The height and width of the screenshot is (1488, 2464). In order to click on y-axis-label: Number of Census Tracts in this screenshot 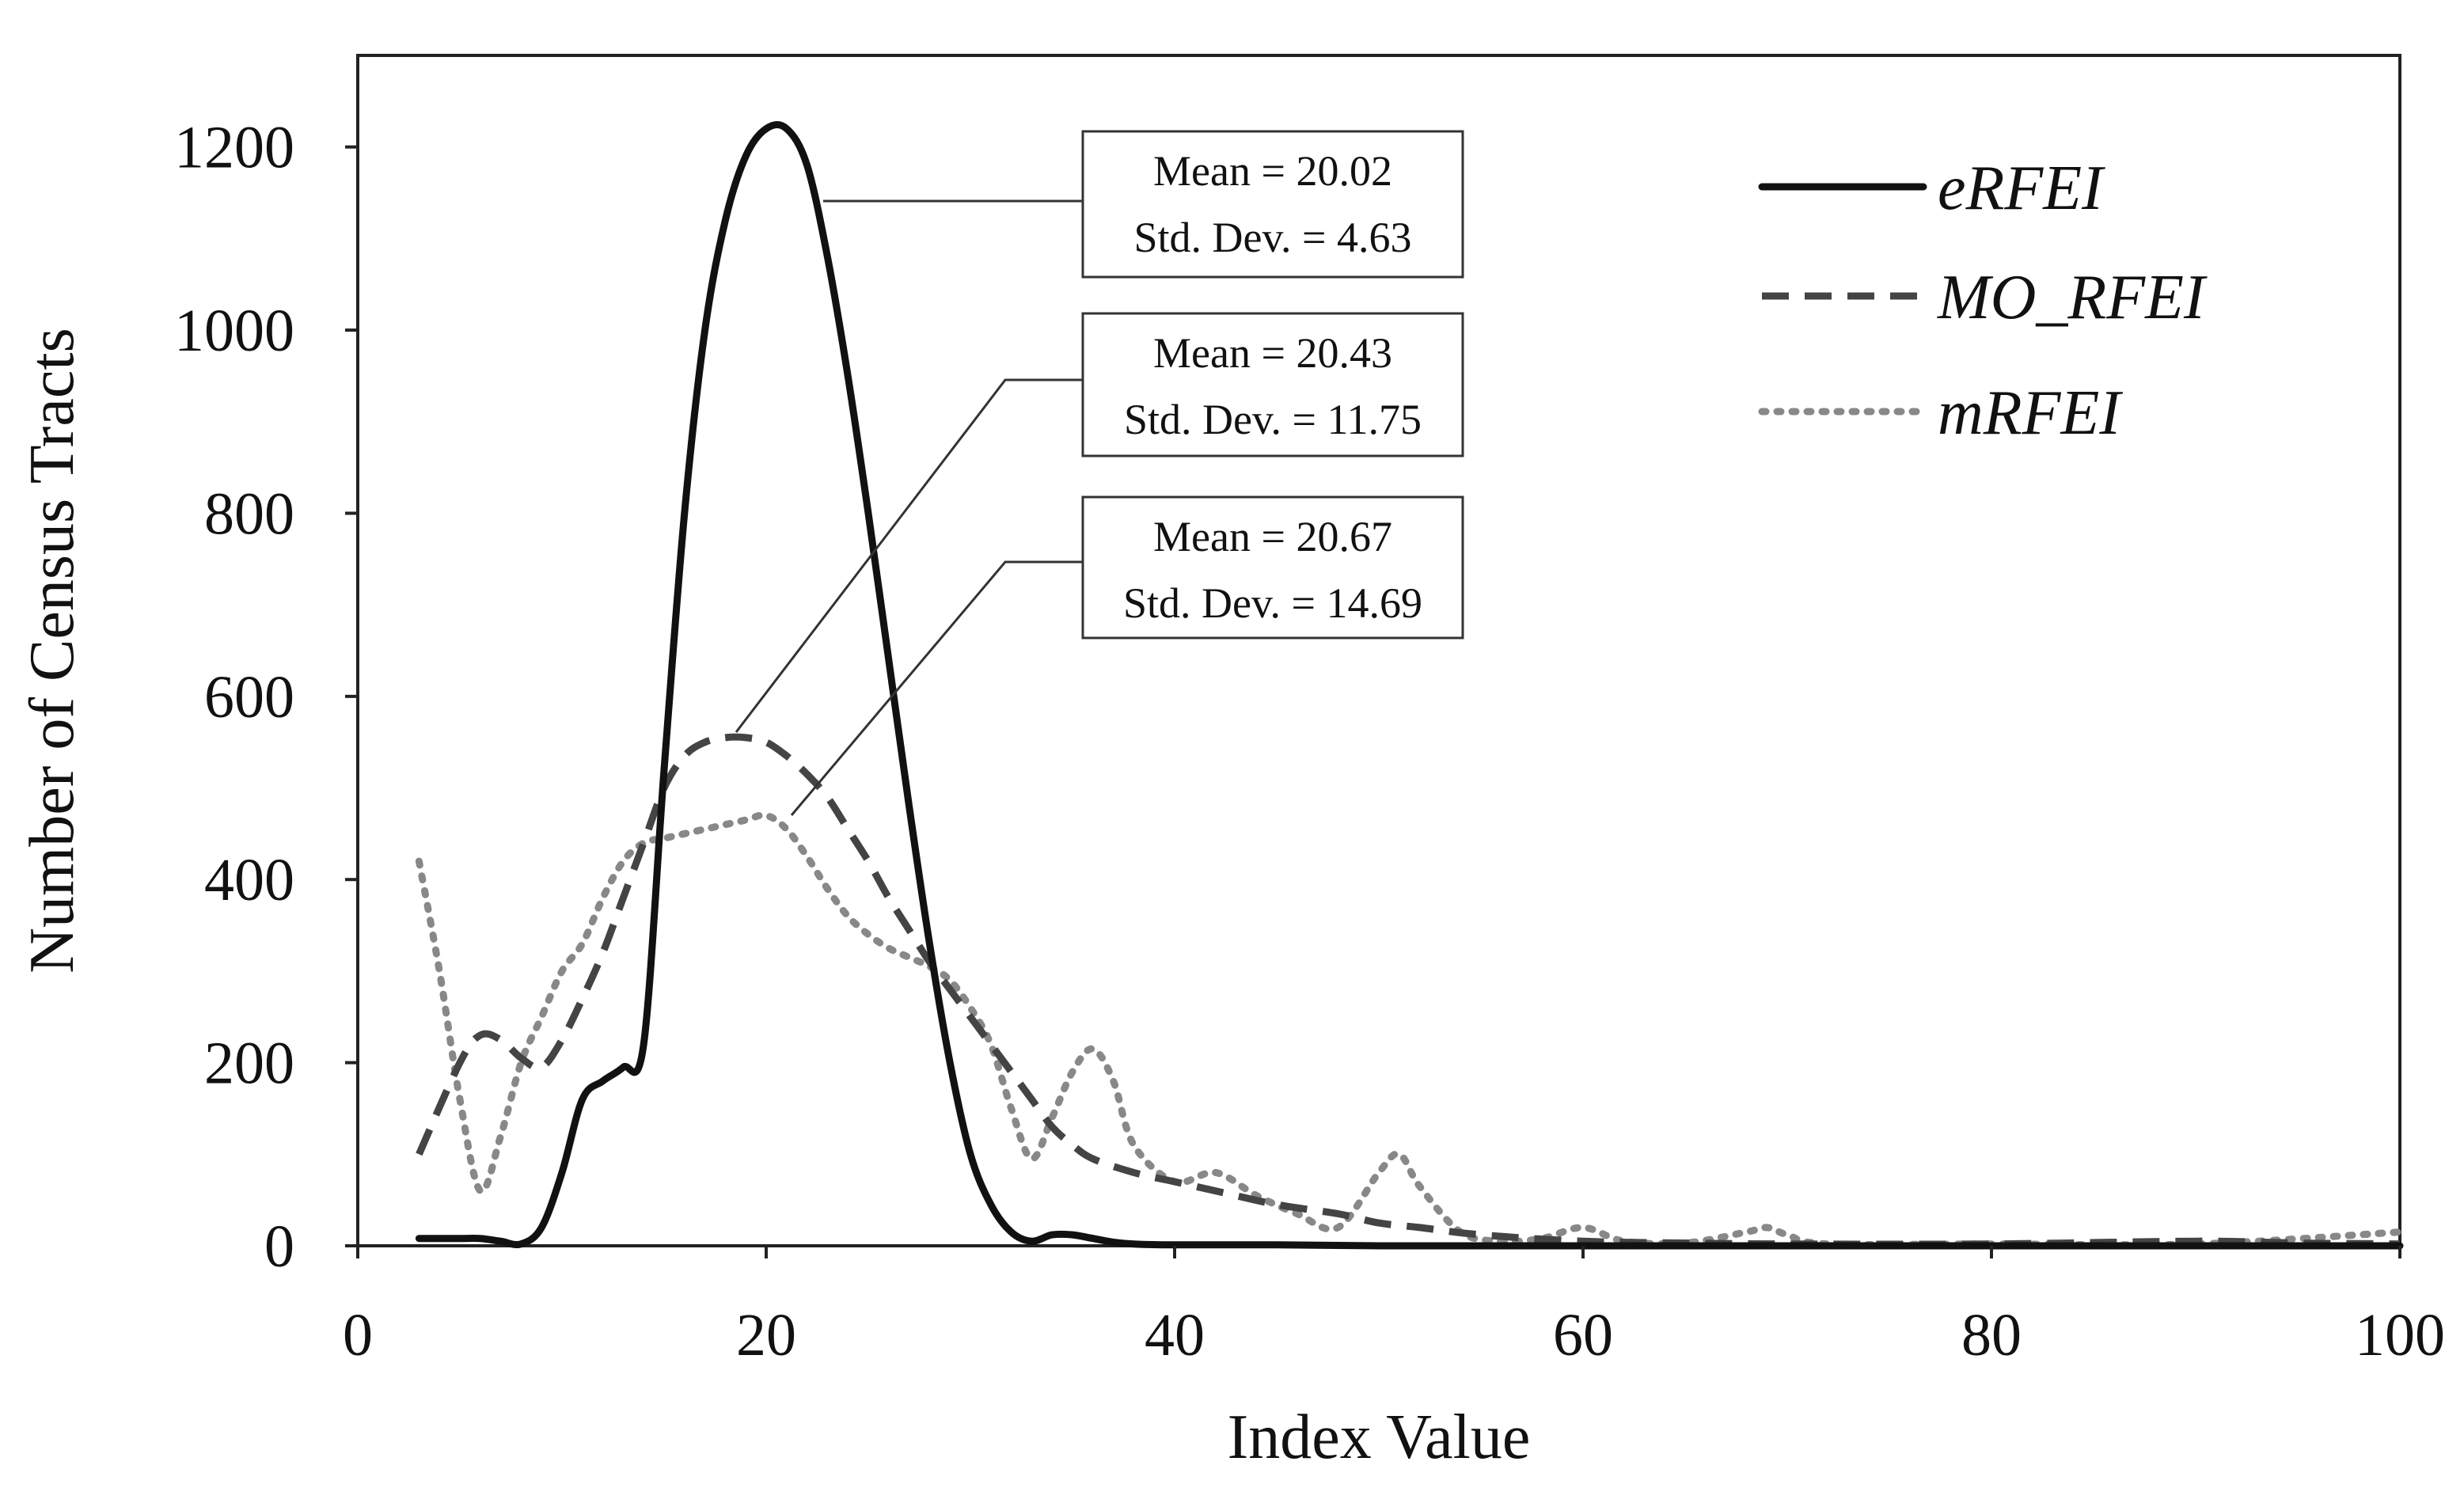, I will do `click(52, 651)`.